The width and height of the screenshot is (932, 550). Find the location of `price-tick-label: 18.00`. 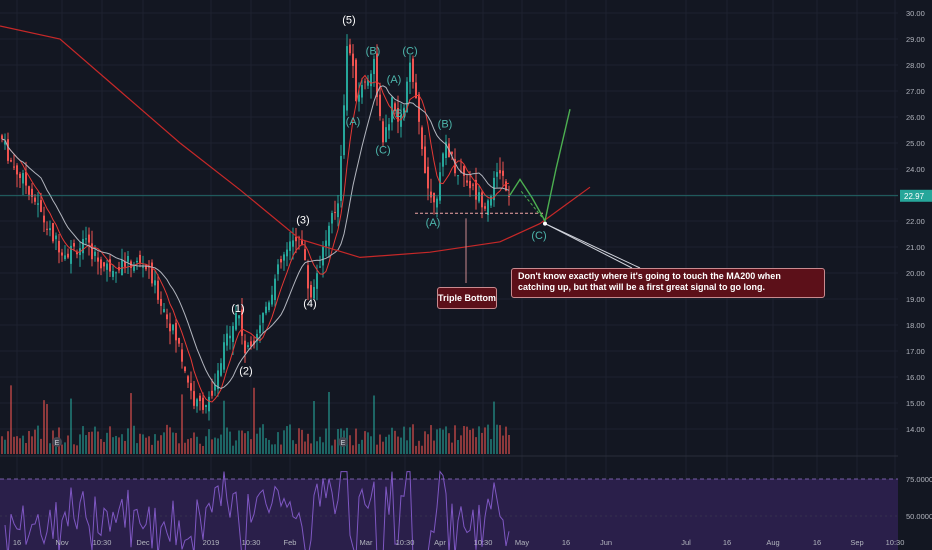

price-tick-label: 18.00 is located at coordinates (915, 325).